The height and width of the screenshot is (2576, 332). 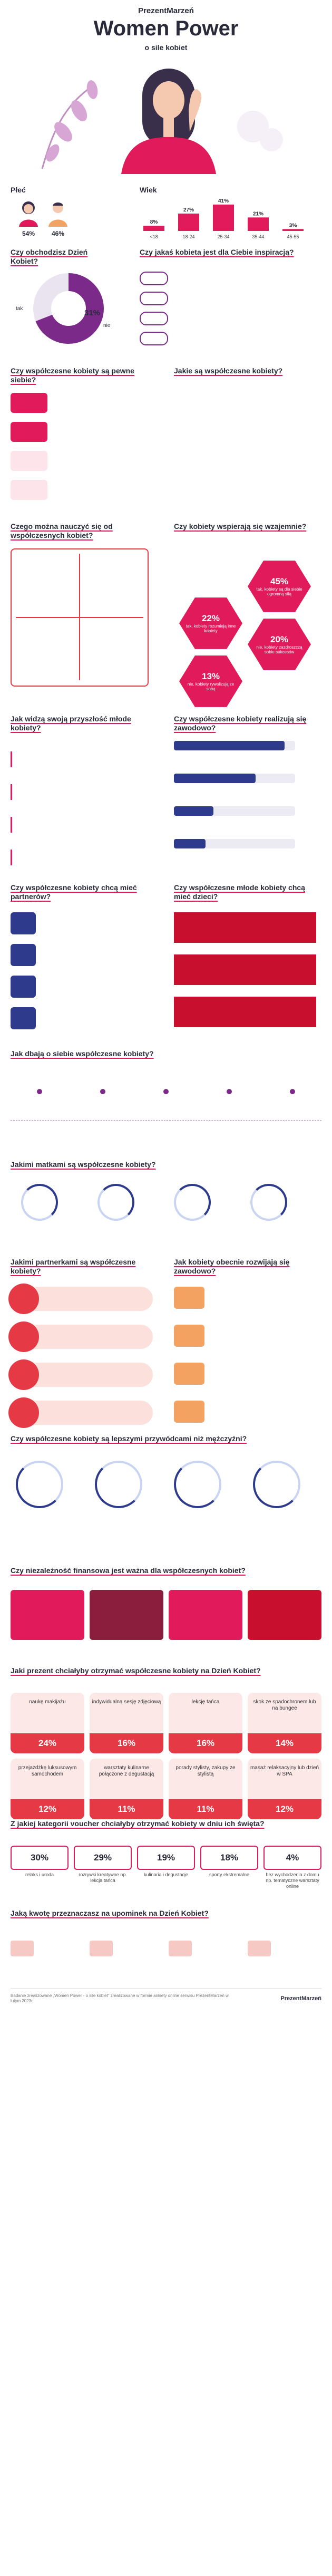 What do you see at coordinates (166, 47) in the screenshot?
I see `page-subtitle: o sile kobiet` at bounding box center [166, 47].